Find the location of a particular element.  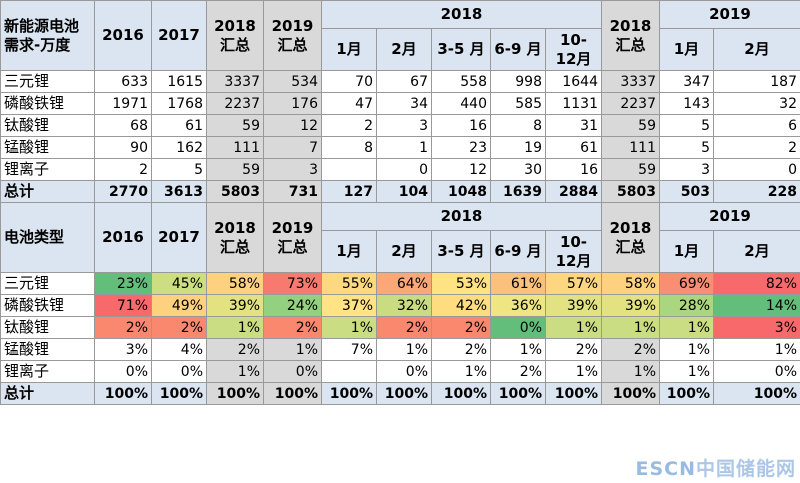

data-cell: 24% is located at coordinates (292, 305).